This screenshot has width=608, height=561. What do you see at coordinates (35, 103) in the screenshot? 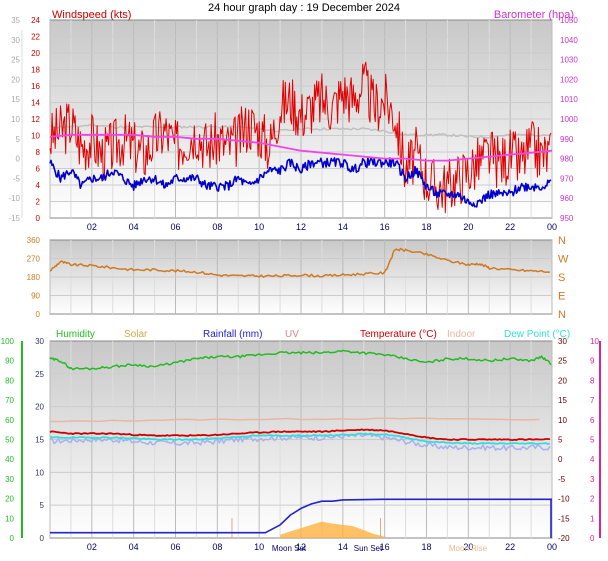
I see `y-tick-label: 14` at bounding box center [35, 103].